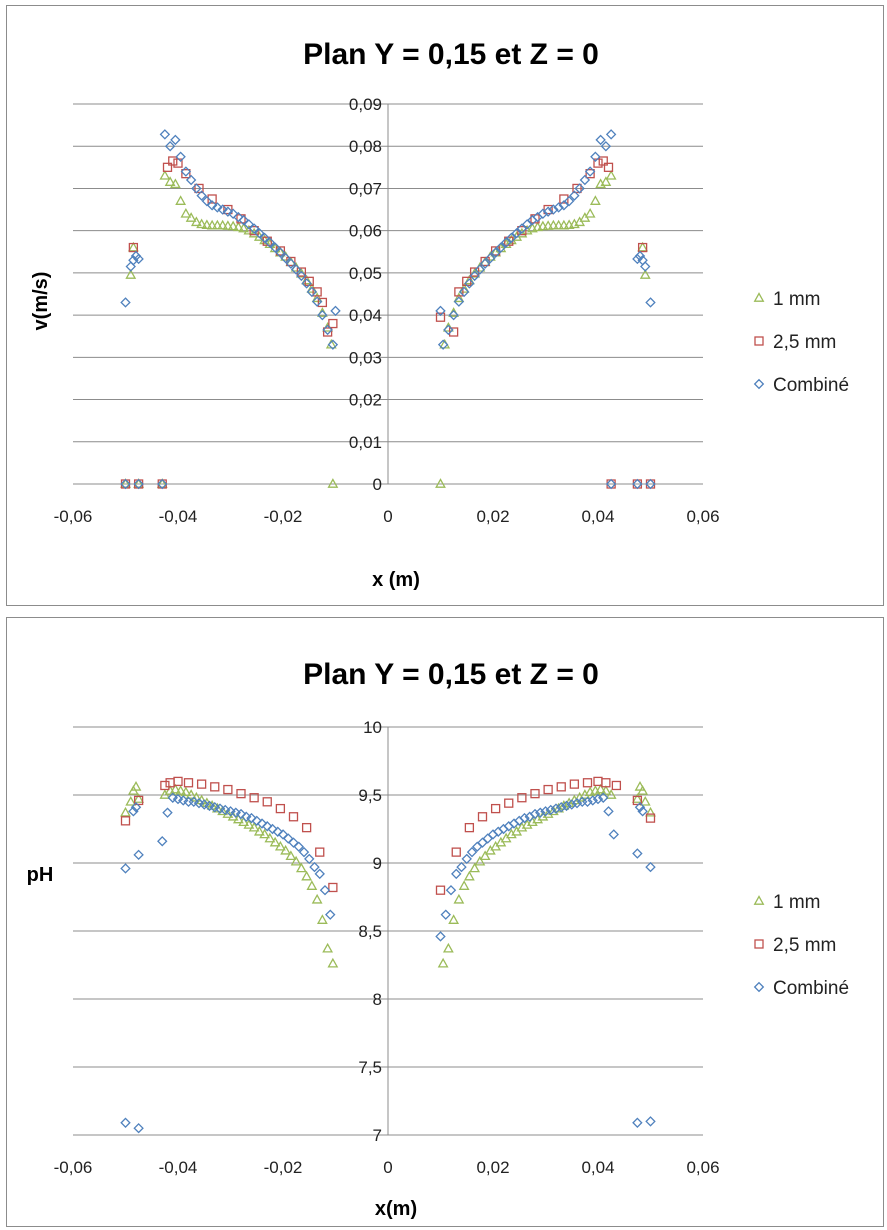  Describe the element at coordinates (804, 945) in the screenshot. I see `legend-label: 2,5 mm` at that location.